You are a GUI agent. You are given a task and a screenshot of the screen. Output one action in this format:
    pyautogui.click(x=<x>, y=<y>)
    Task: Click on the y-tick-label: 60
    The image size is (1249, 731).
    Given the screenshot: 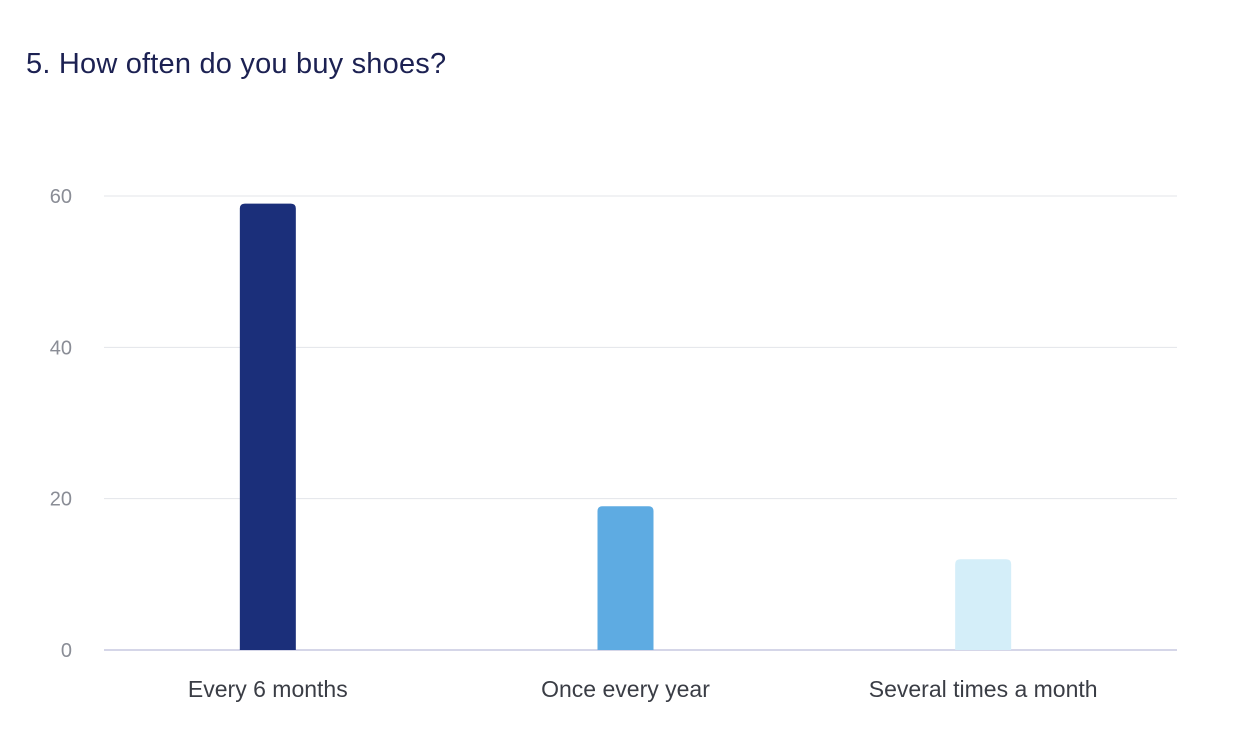 What is the action you would take?
    pyautogui.click(x=61, y=197)
    